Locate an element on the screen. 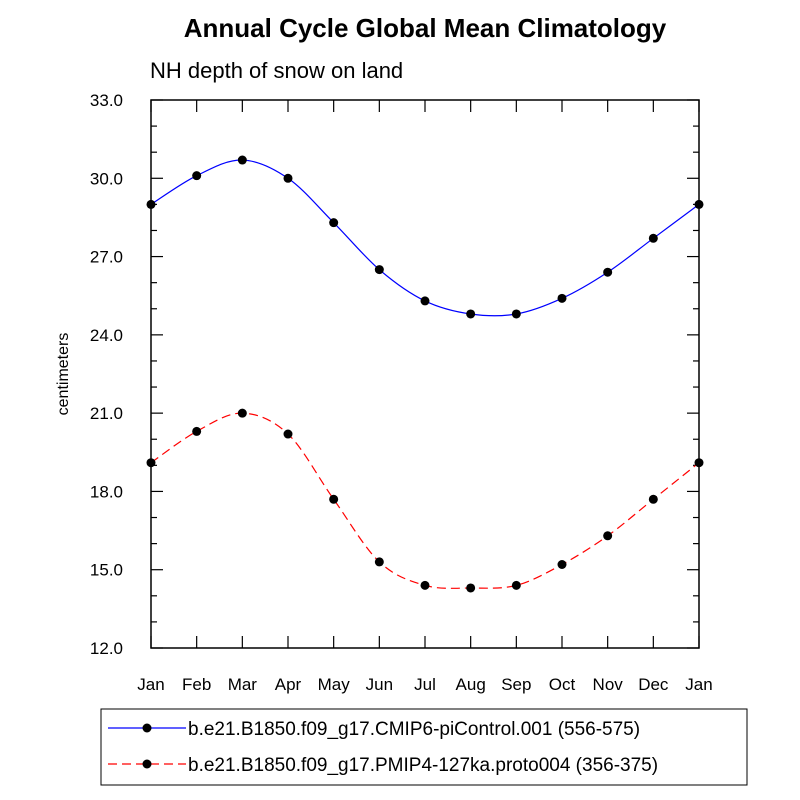  series-line is located at coordinates (425, 238).